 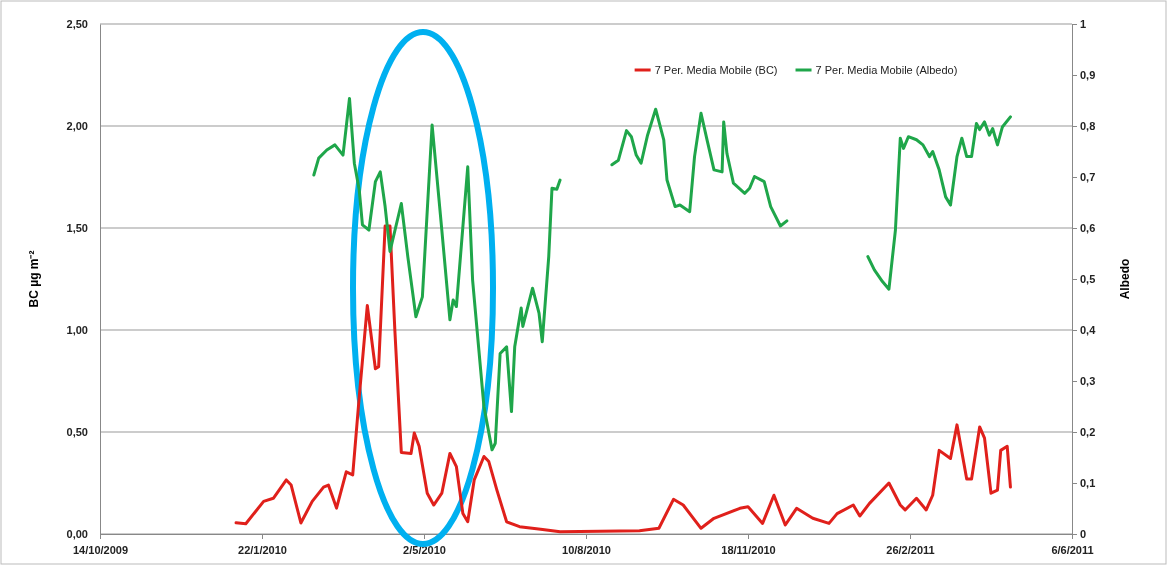 I want to click on y2-tick-label: 0,3, so click(x=1088, y=381).